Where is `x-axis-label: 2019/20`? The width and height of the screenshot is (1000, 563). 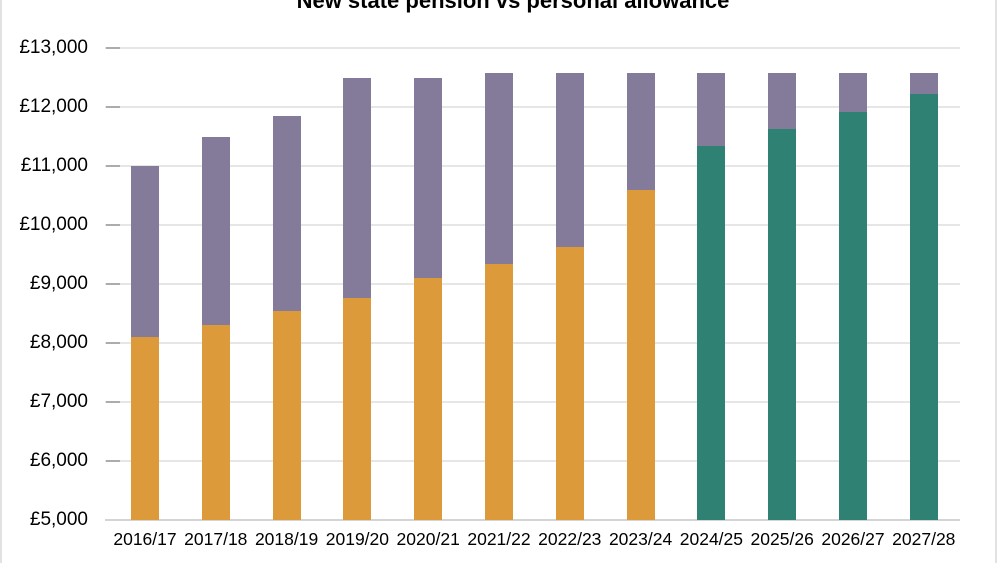
x-axis-label: 2019/20 is located at coordinates (357, 539).